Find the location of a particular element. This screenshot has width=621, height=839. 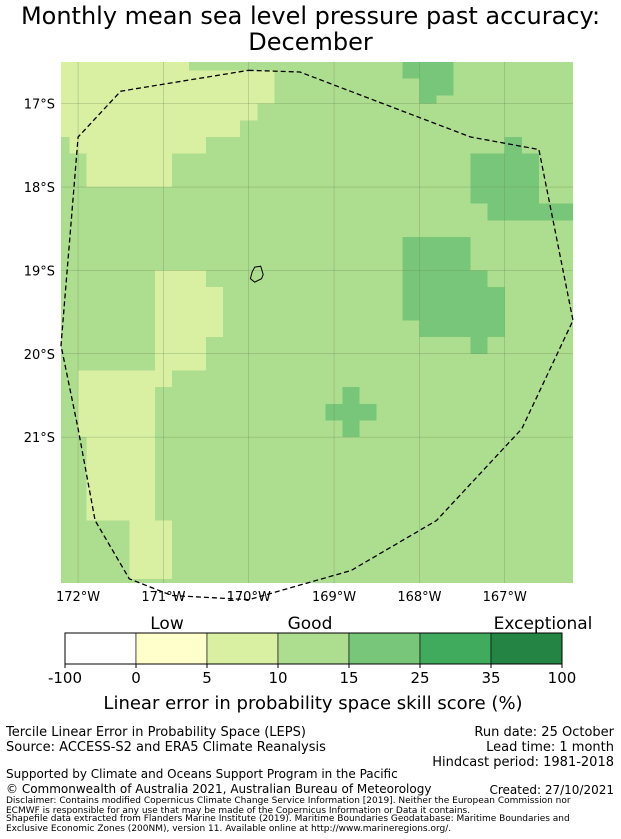

island-outline is located at coordinates (256, 274).